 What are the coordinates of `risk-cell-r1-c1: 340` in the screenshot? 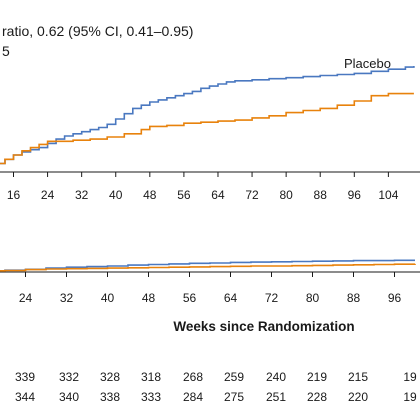 It's located at (69, 397).